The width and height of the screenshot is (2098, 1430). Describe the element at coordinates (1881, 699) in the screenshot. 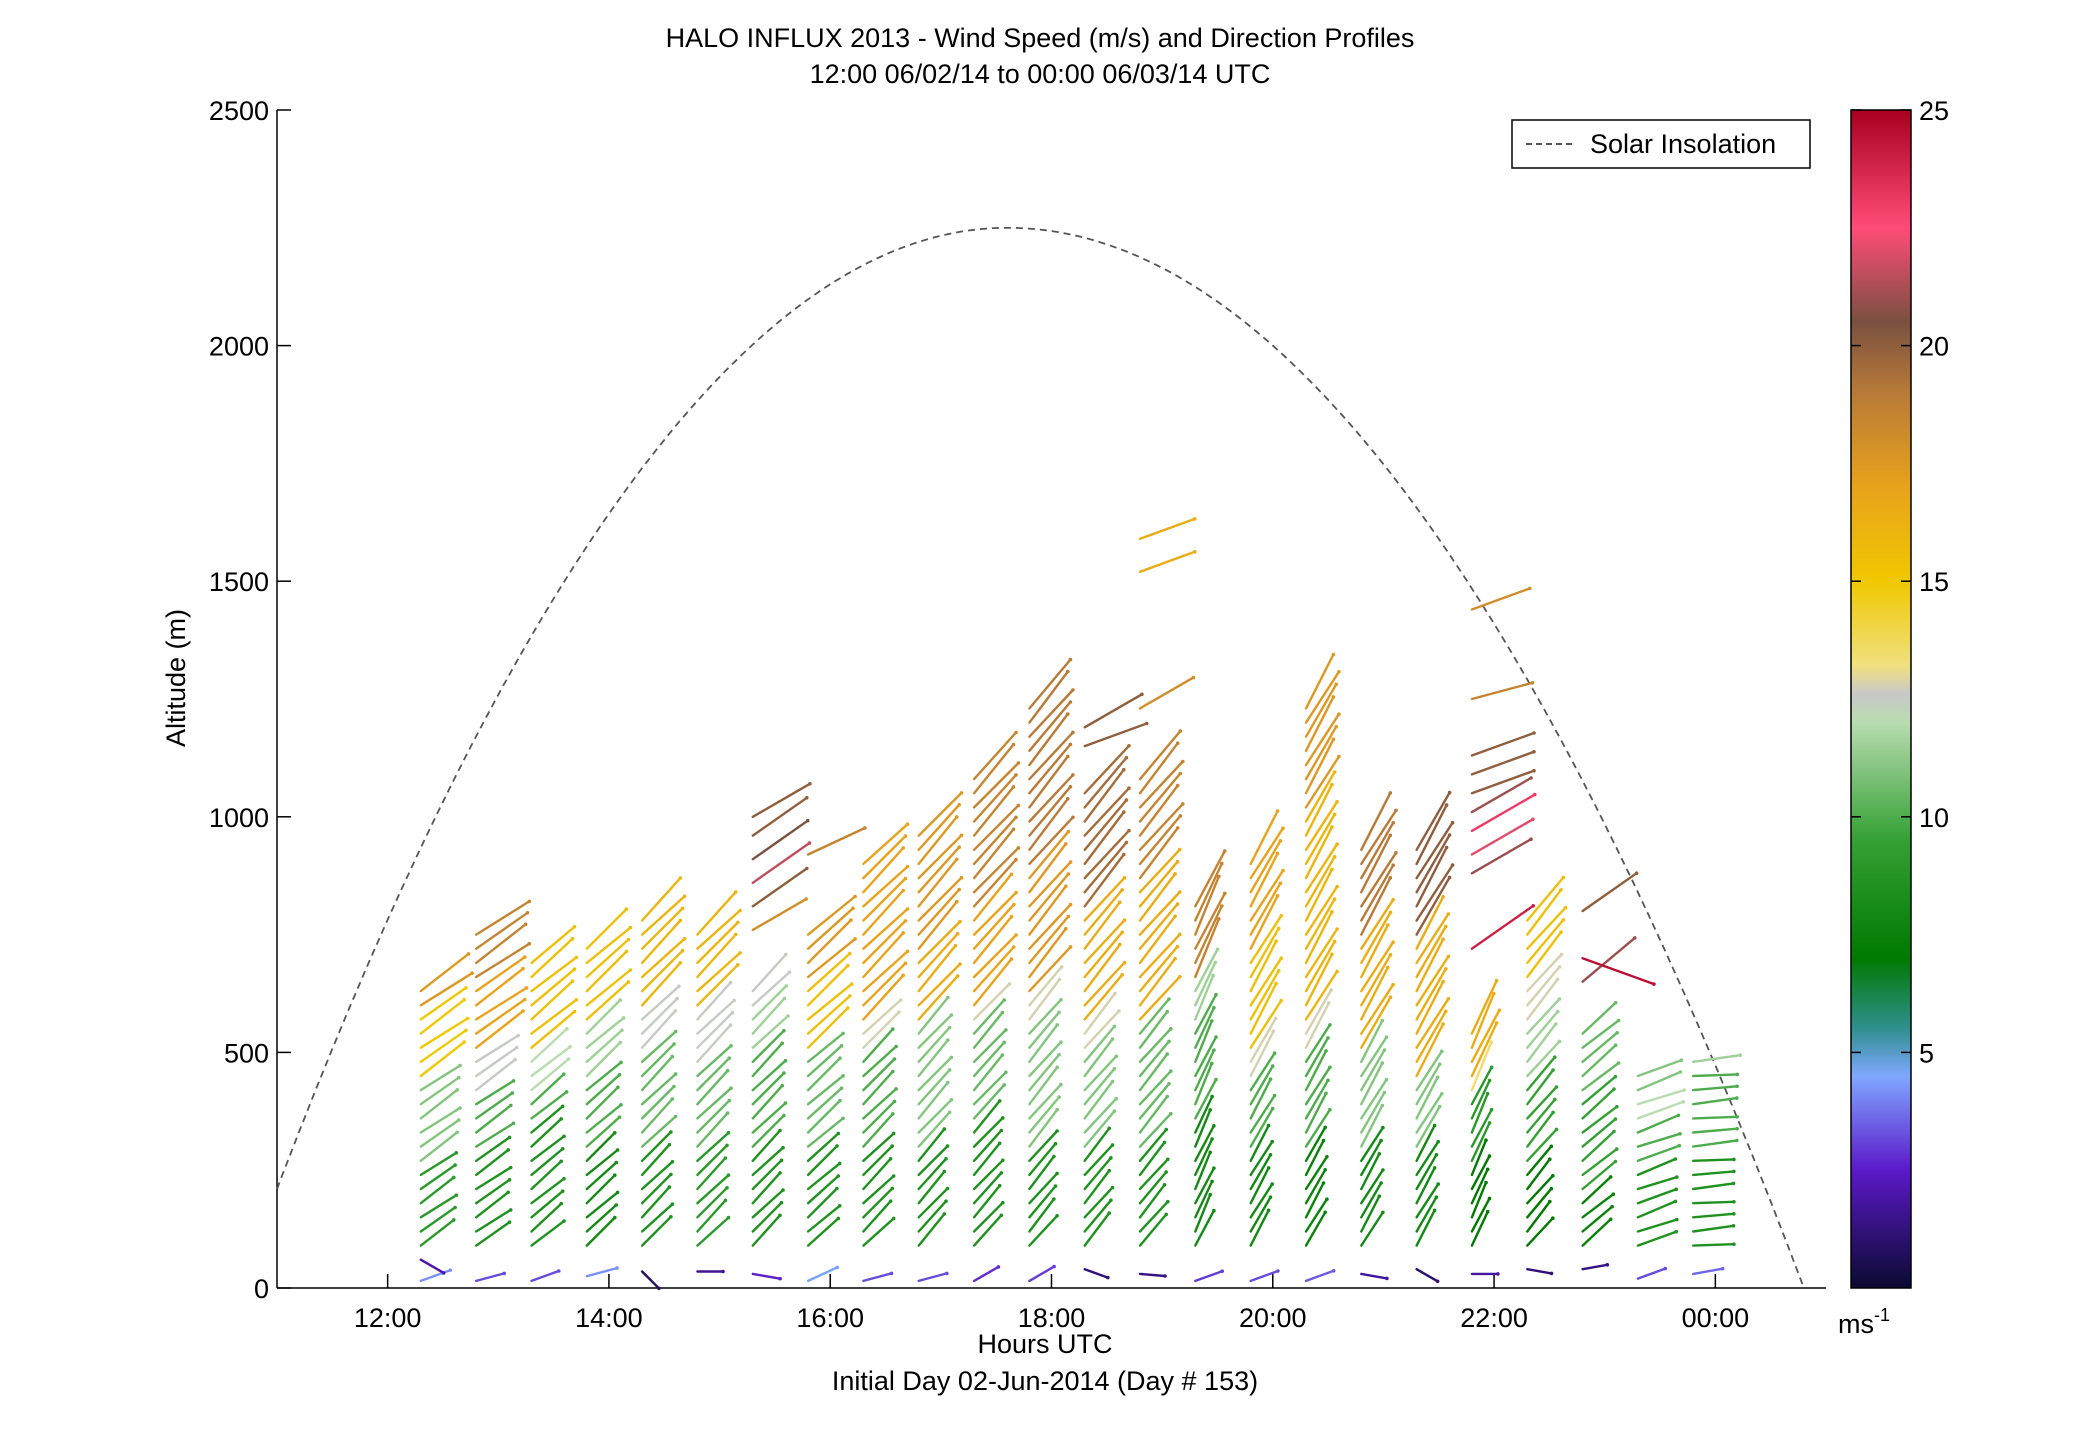

I see `colorbar-fill` at that location.